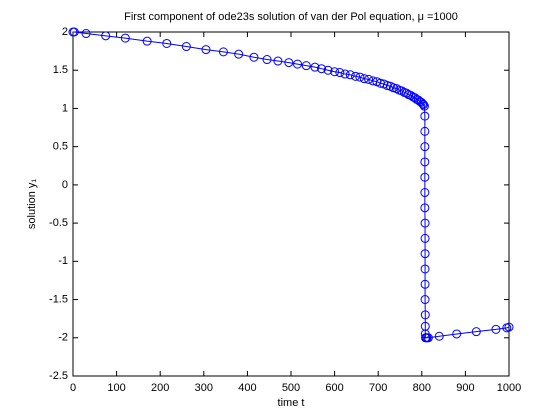 This screenshot has width=560, height=420. Describe the element at coordinates (60, 147) in the screenshot. I see `y-tick-label: 0.5` at that location.